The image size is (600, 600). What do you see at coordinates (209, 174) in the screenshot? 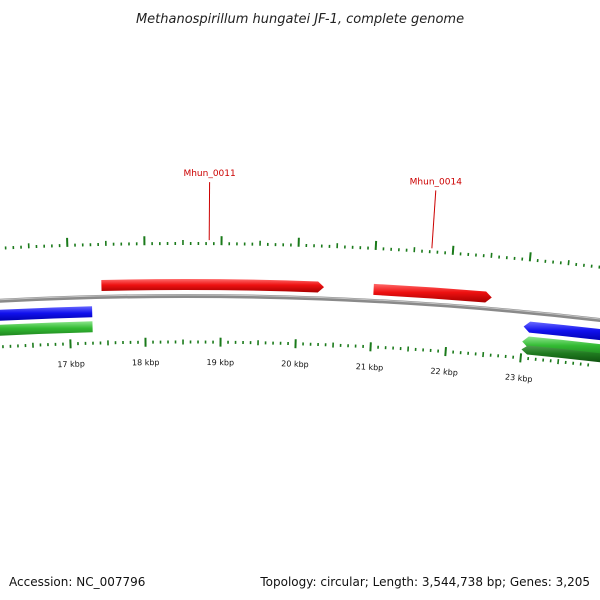
I see `gene-label: Mhun_0011` at bounding box center [209, 174].